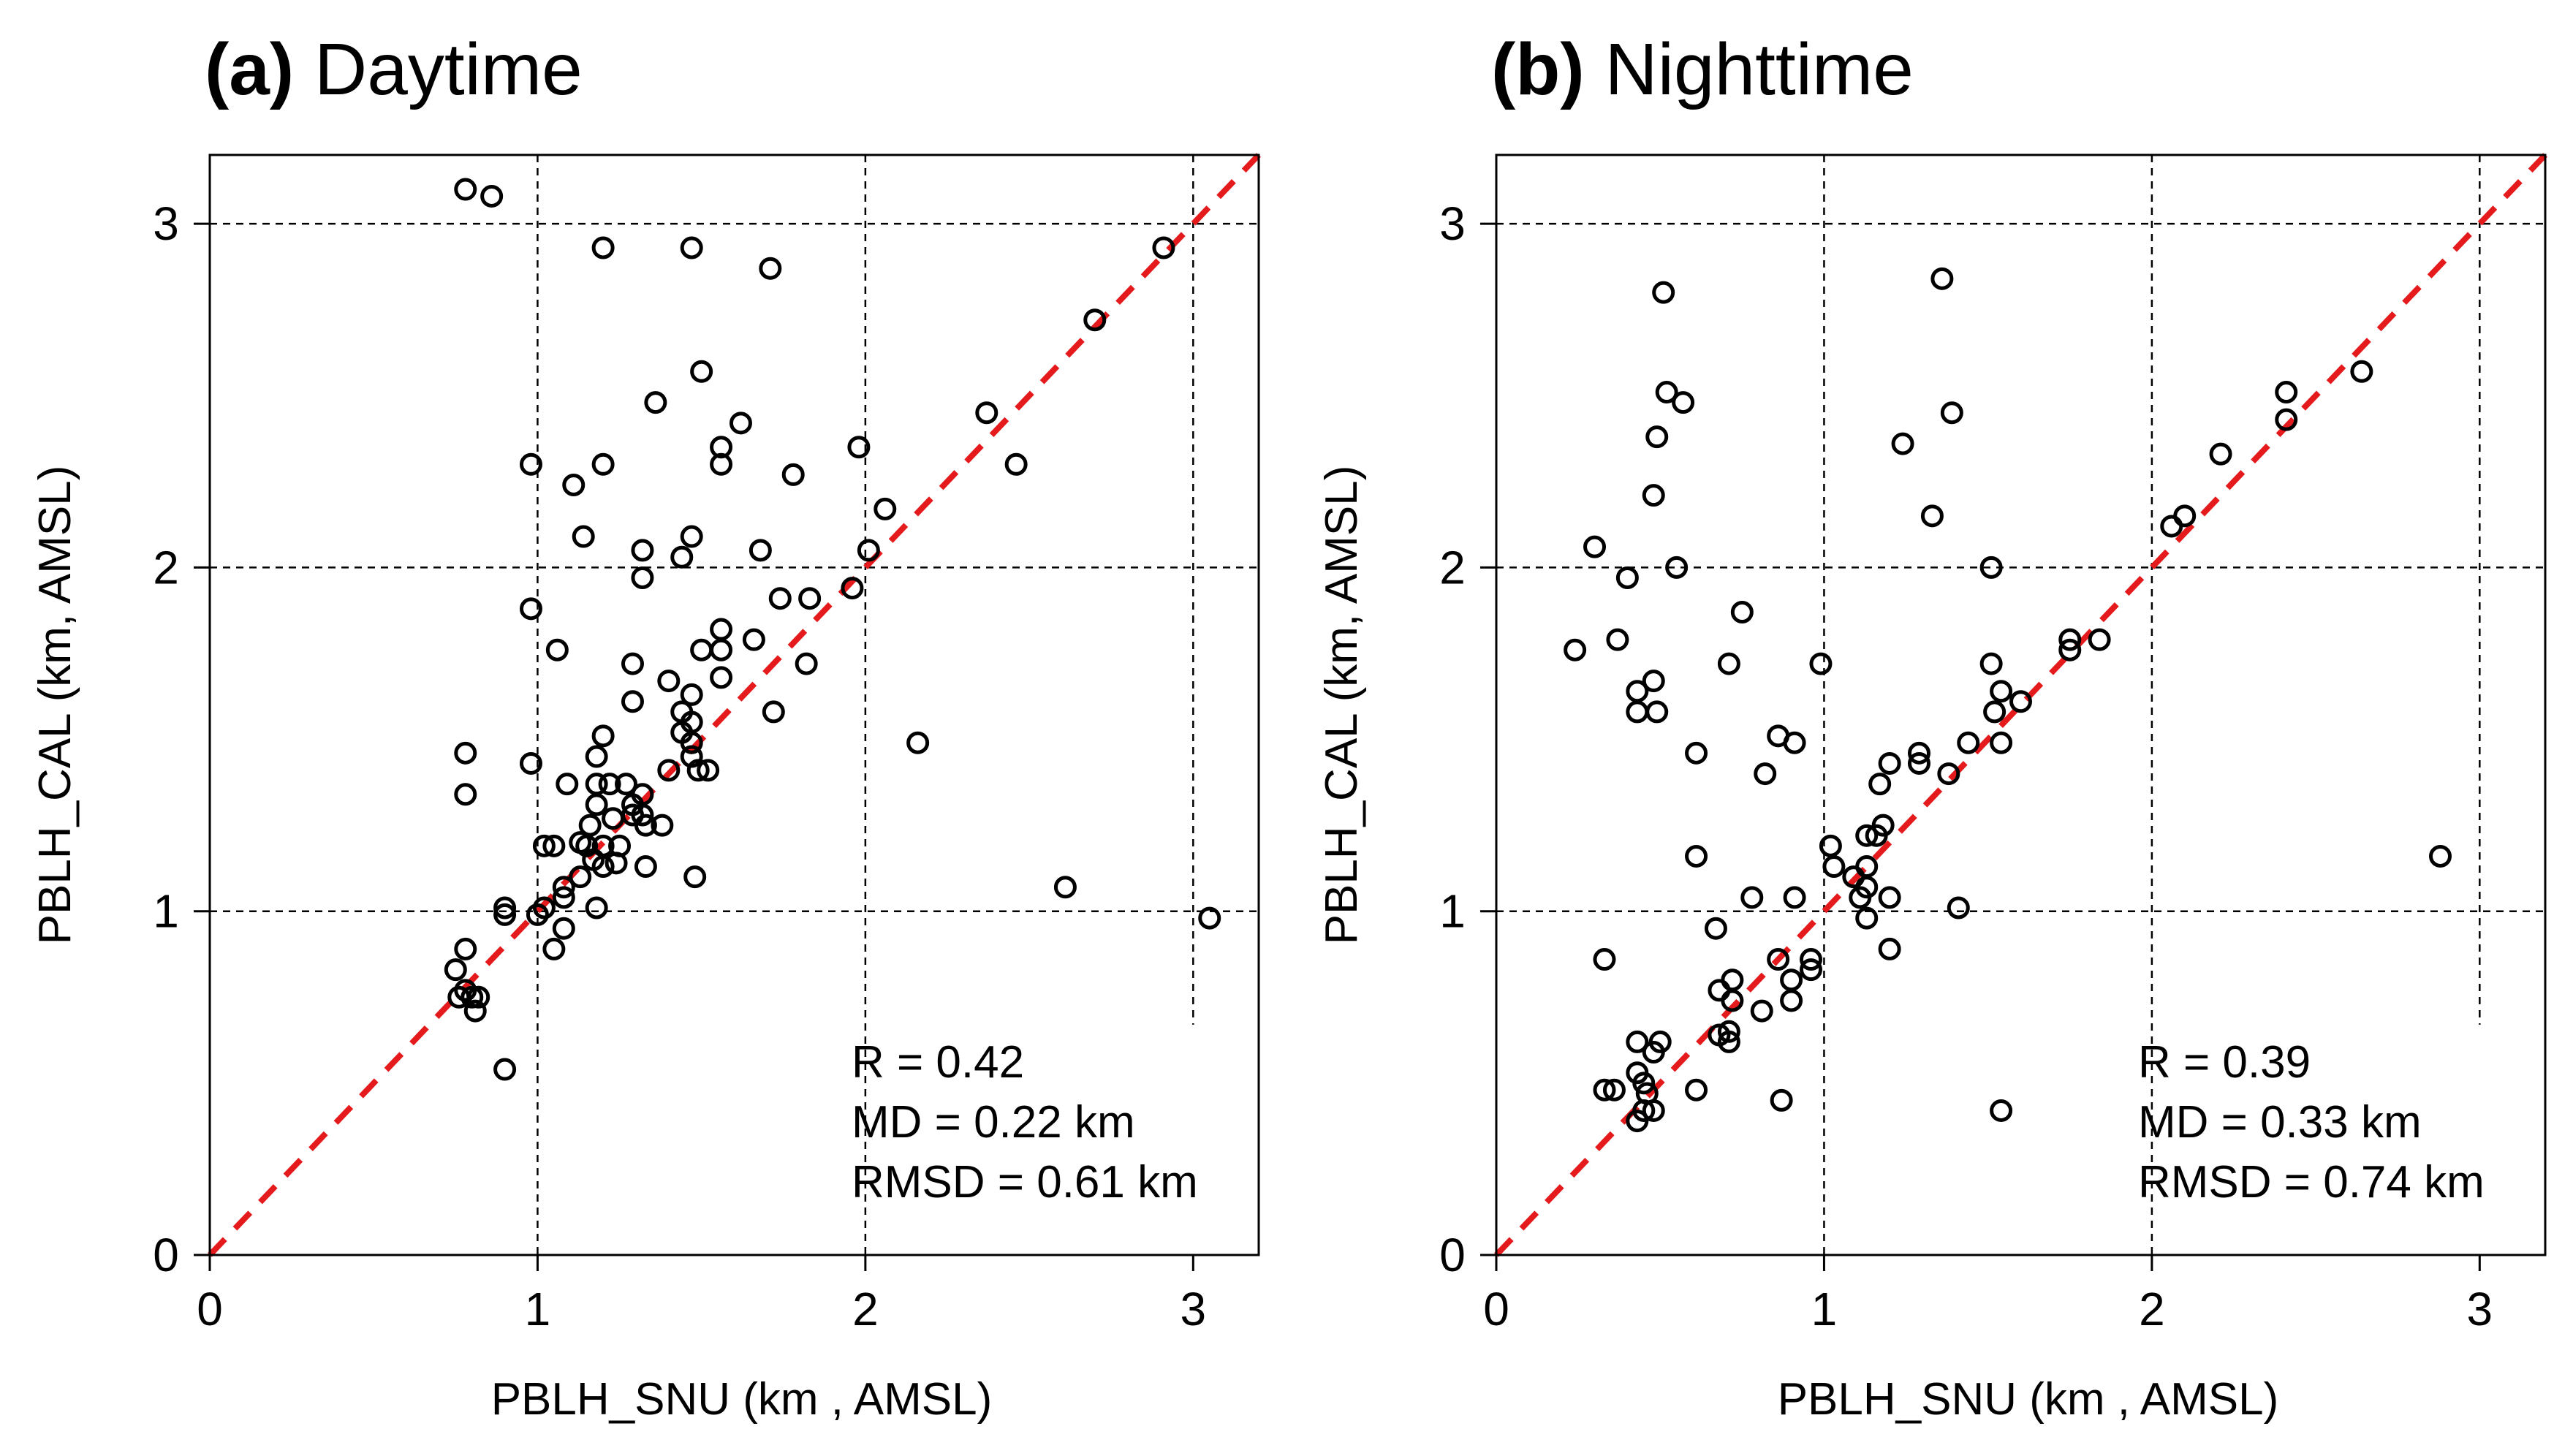 The image size is (2573, 1456). Describe the element at coordinates (2280, 1122) in the screenshot. I see `stat-annotation: MD = 0.33 km` at that location.